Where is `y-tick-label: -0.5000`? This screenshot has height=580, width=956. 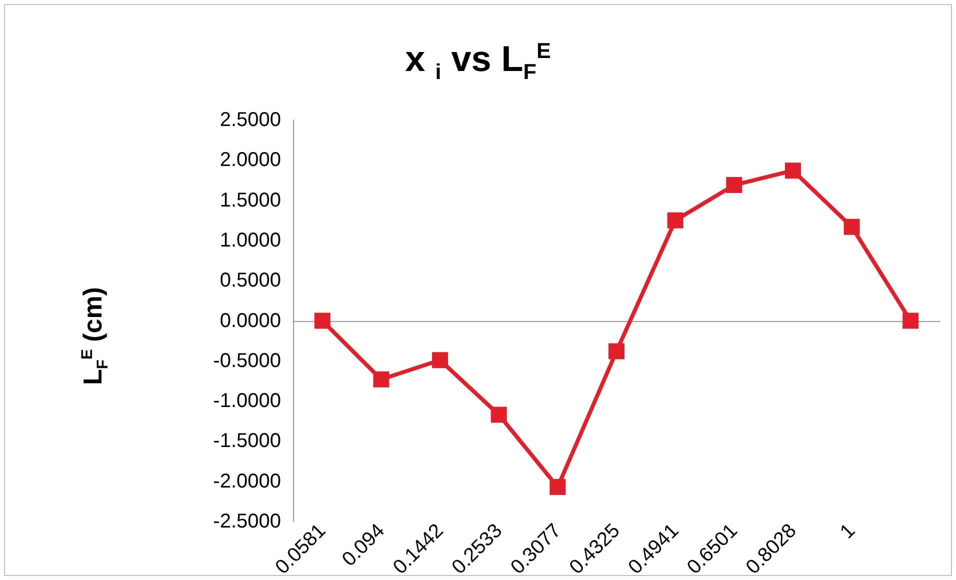 y-tick-label: -0.5000 is located at coordinates (247, 361).